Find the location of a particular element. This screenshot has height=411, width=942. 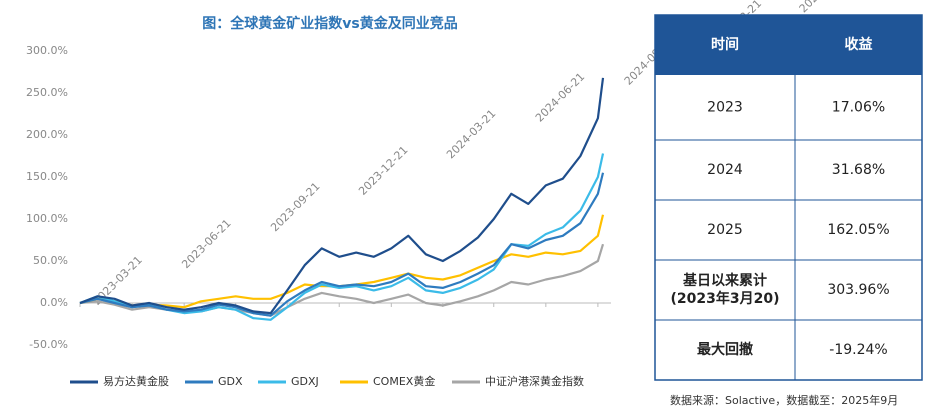

x-tick-label: 2025-03-21 is located at coordinates (824, 7).